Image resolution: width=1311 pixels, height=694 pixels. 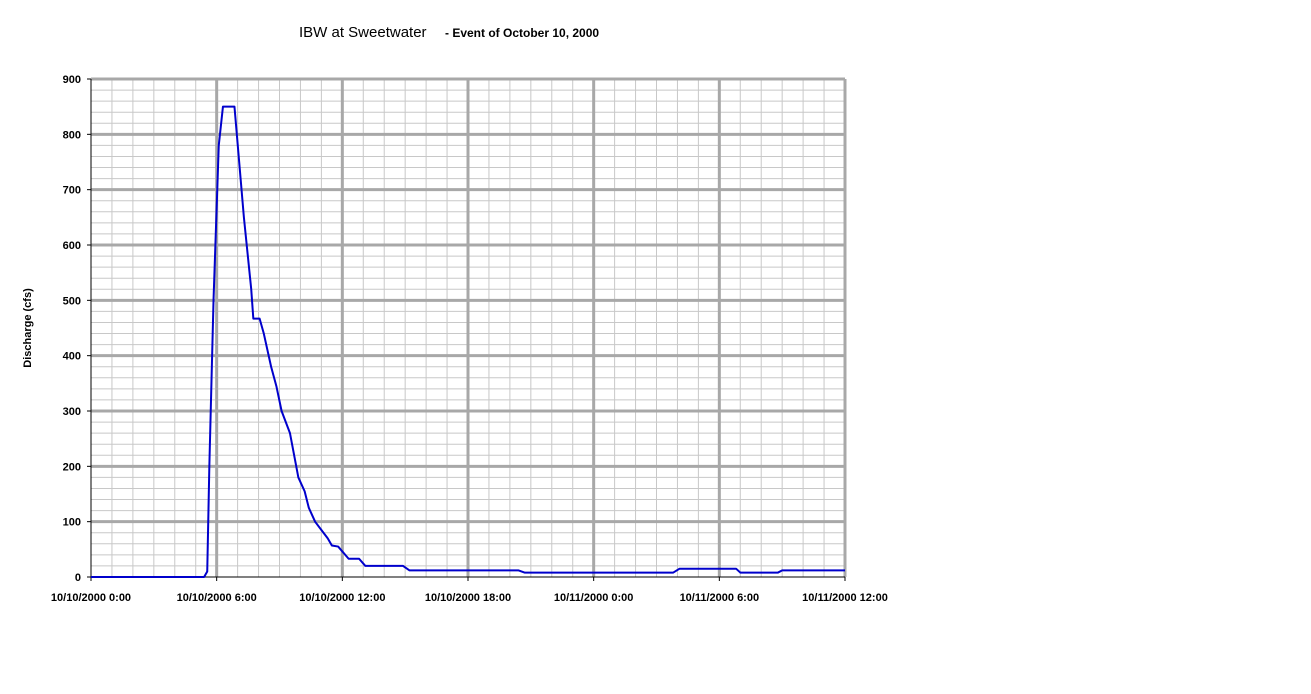 I want to click on x-tick-label: 10/11/2000 0:00, so click(x=594, y=598).